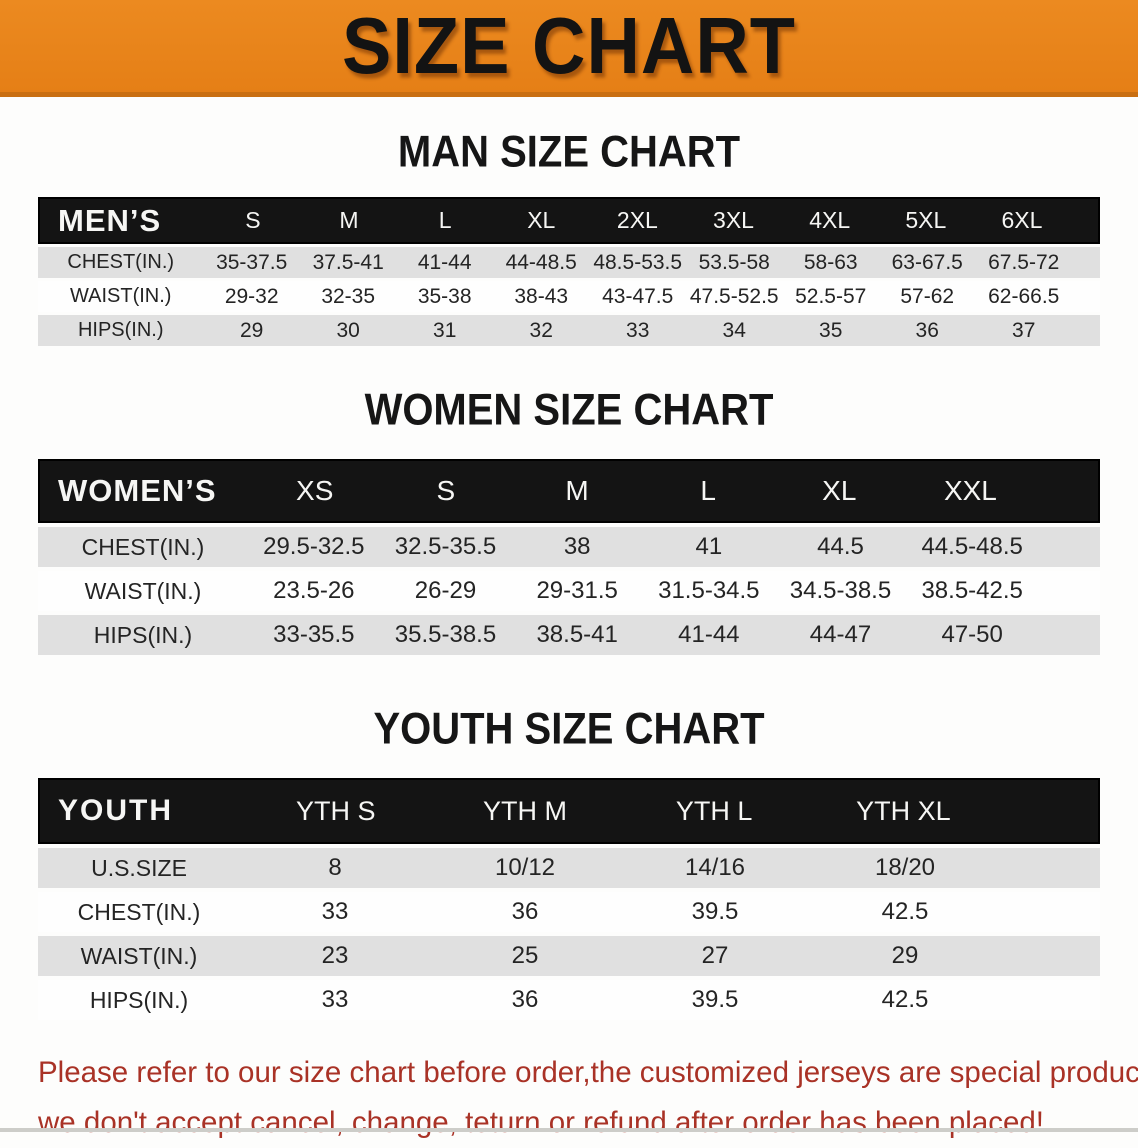 This screenshot has width=1138, height=1148. I want to click on size-column-header: 3XL, so click(733, 220).